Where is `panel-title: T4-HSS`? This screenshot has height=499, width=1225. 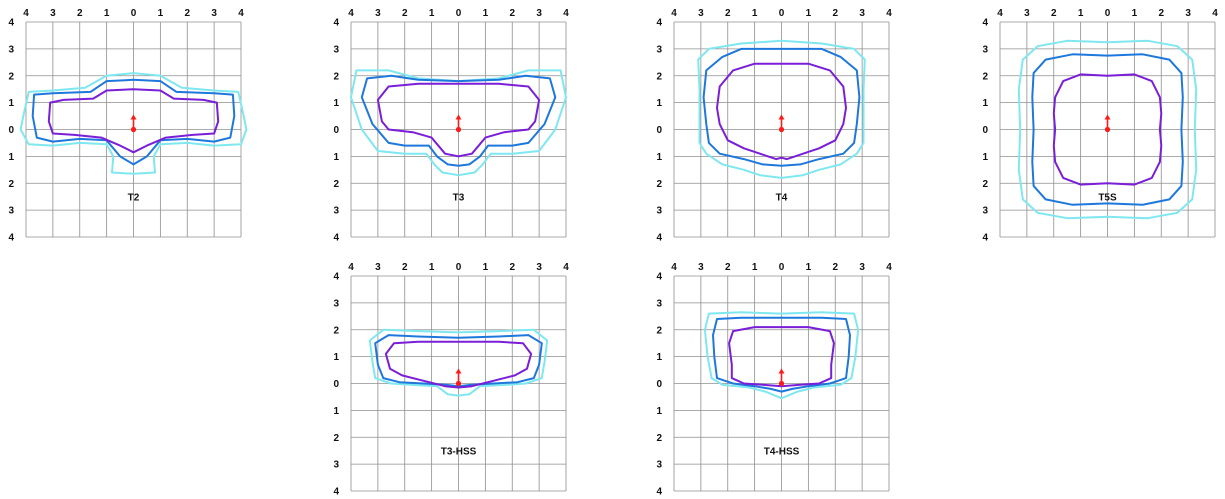
panel-title: T4-HSS is located at coordinates (782, 452).